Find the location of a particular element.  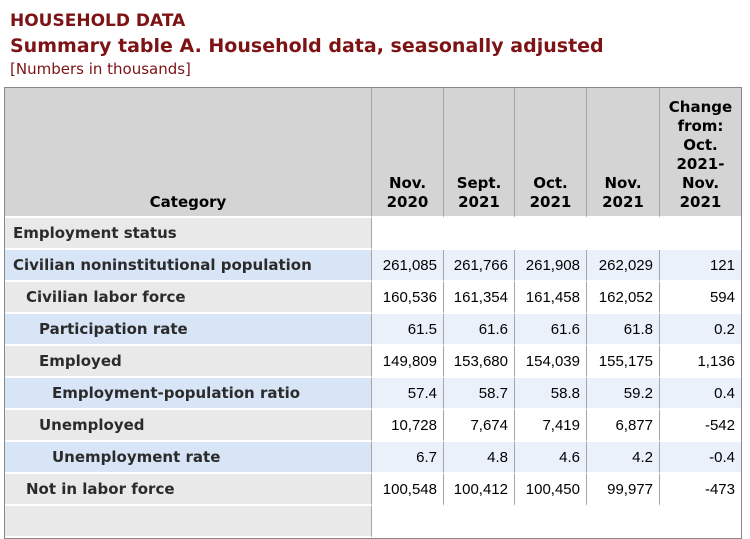

change-value-cell: 121 is located at coordinates (700, 266).